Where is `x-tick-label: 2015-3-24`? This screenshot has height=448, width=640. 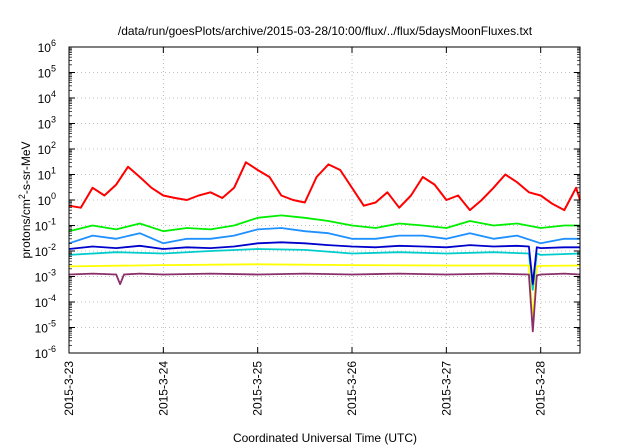 x-tick-label: 2015-3-24 is located at coordinates (163, 388).